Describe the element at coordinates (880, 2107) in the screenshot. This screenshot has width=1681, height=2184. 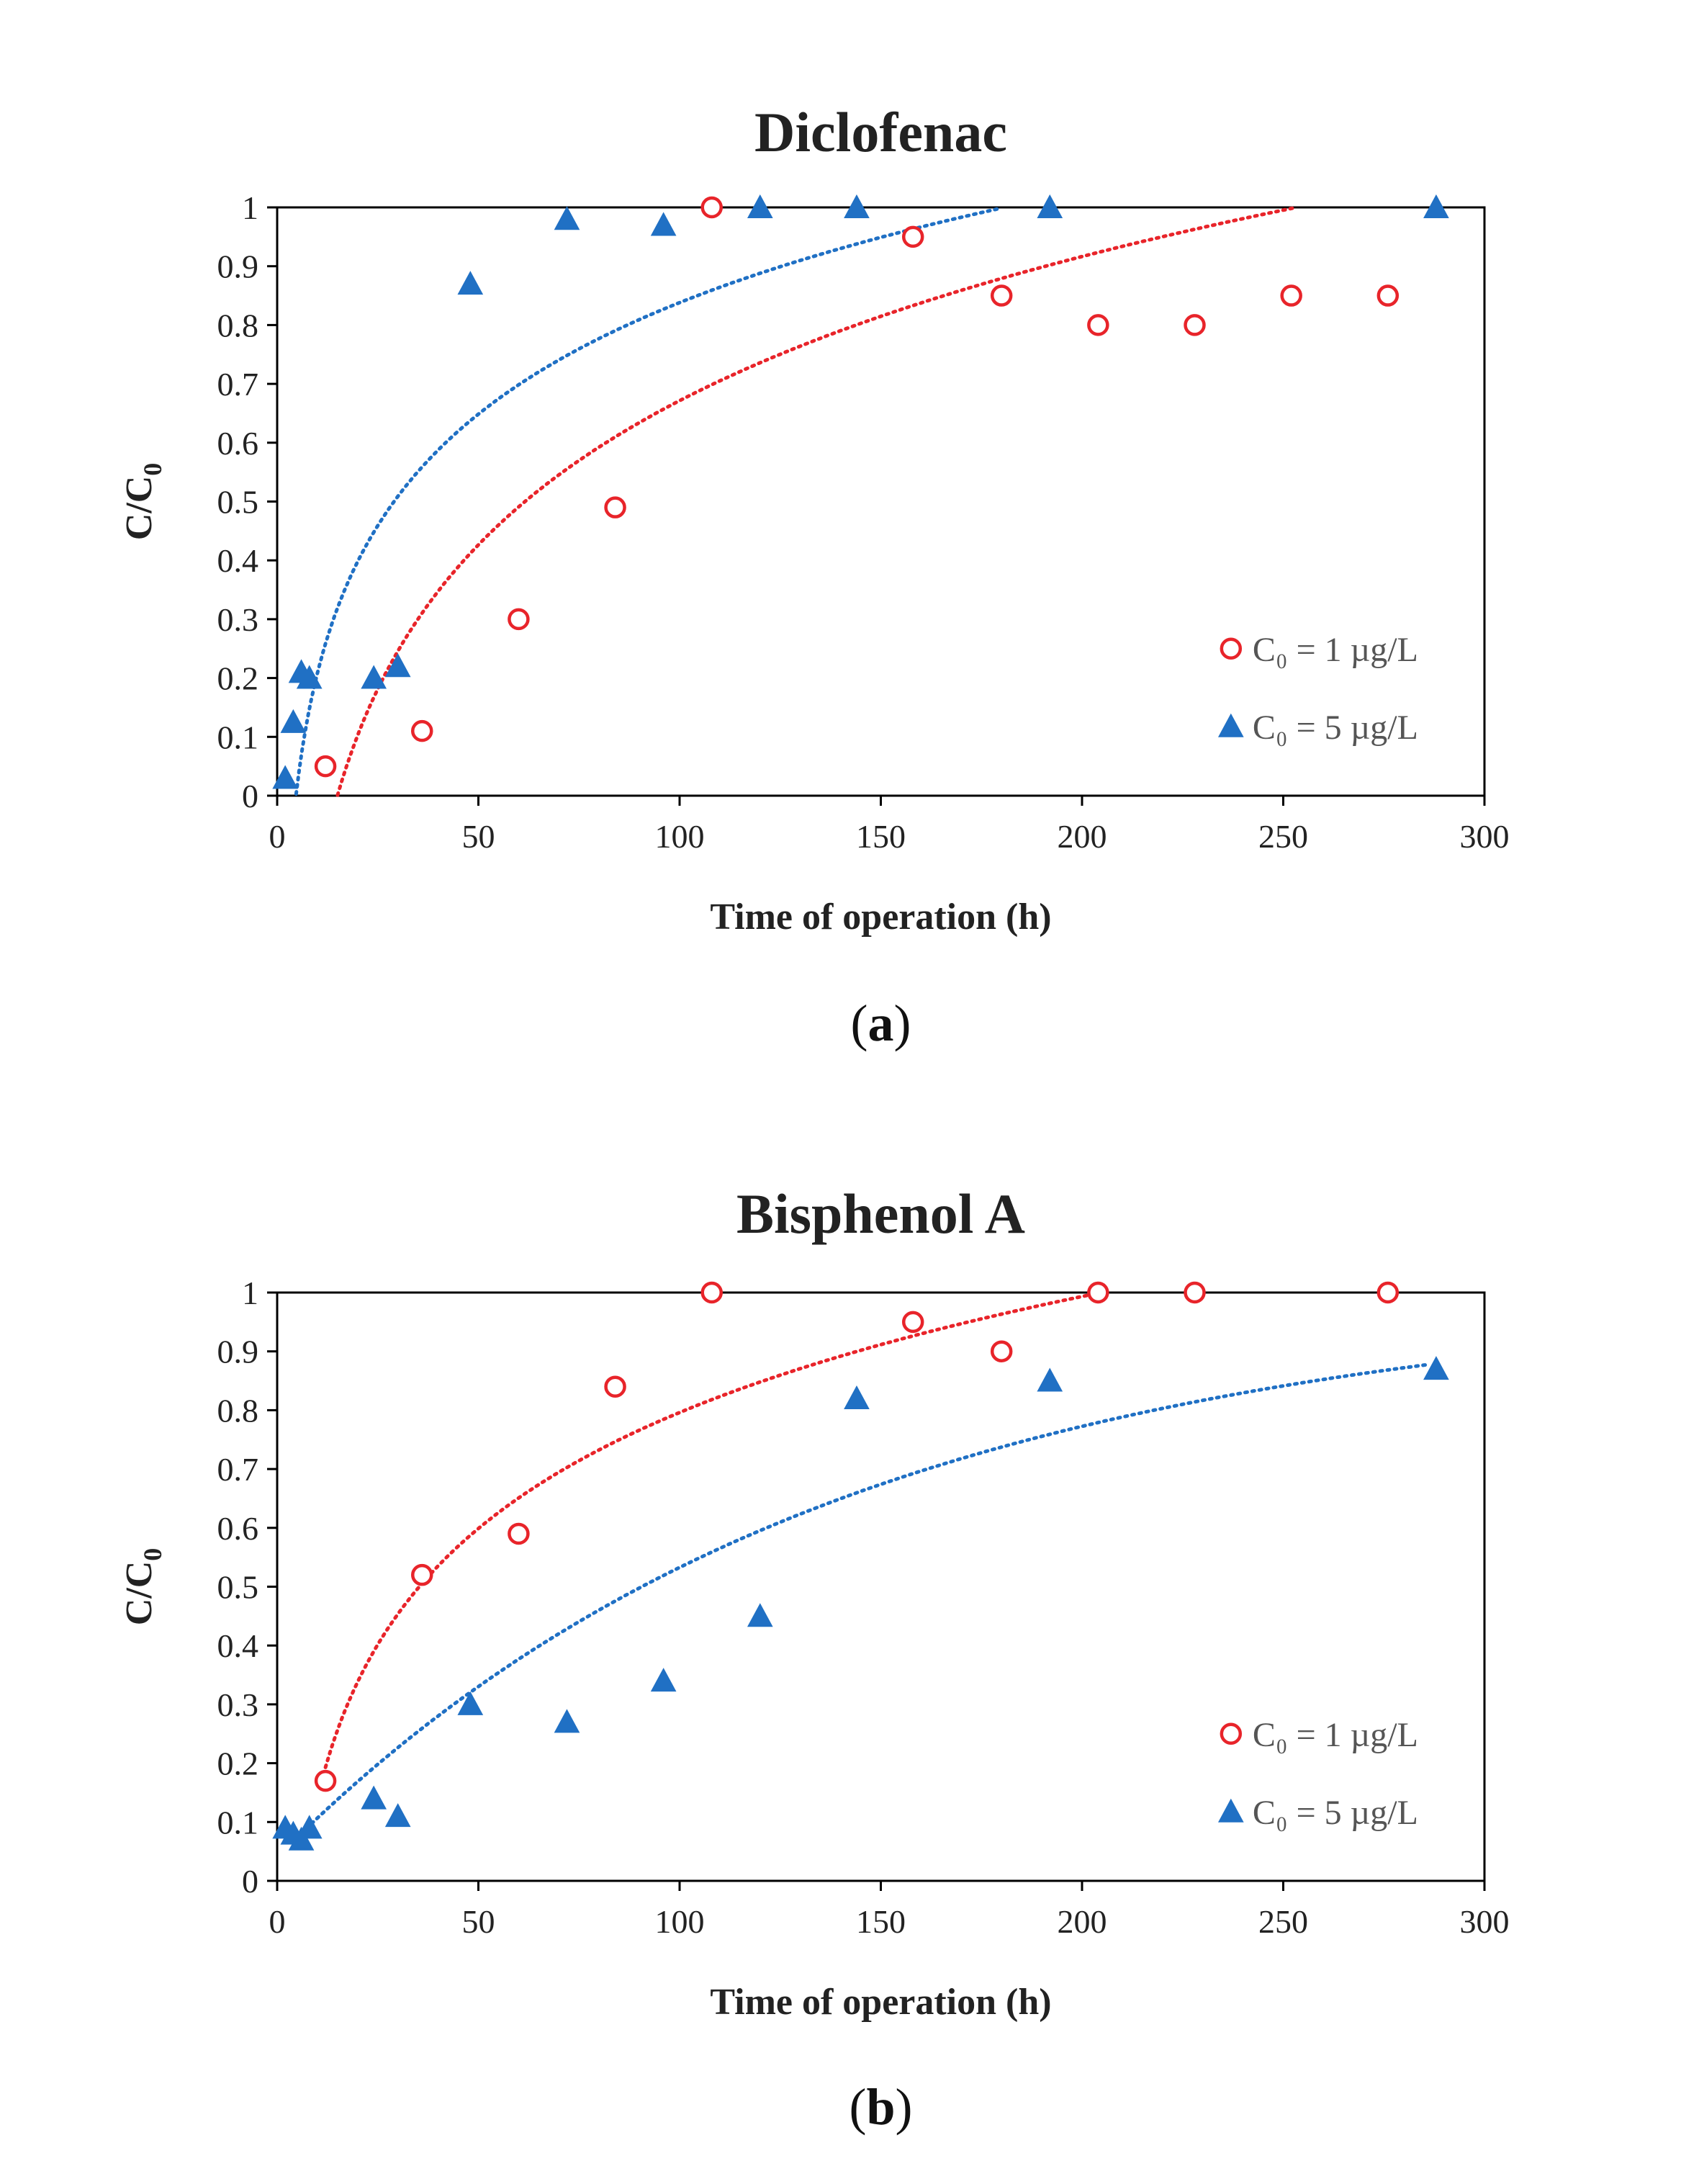
I see `panel-caption-letter: b` at that location.